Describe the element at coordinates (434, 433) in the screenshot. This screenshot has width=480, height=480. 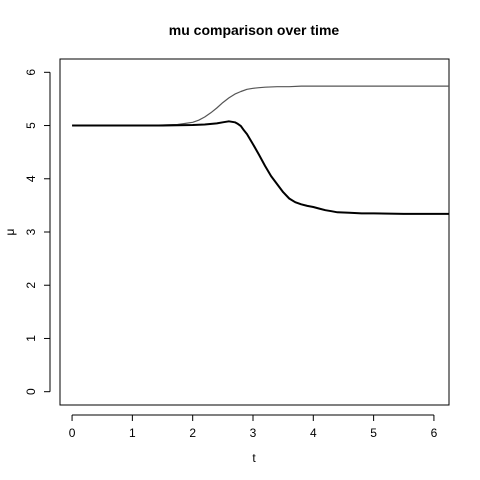
I see `x-tick-label: 6` at that location.